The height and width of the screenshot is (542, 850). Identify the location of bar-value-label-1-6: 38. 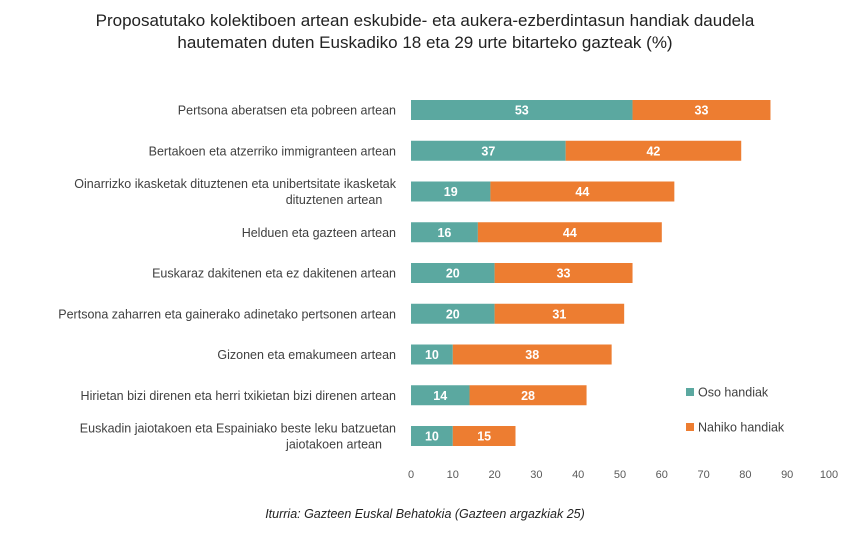
(532, 355).